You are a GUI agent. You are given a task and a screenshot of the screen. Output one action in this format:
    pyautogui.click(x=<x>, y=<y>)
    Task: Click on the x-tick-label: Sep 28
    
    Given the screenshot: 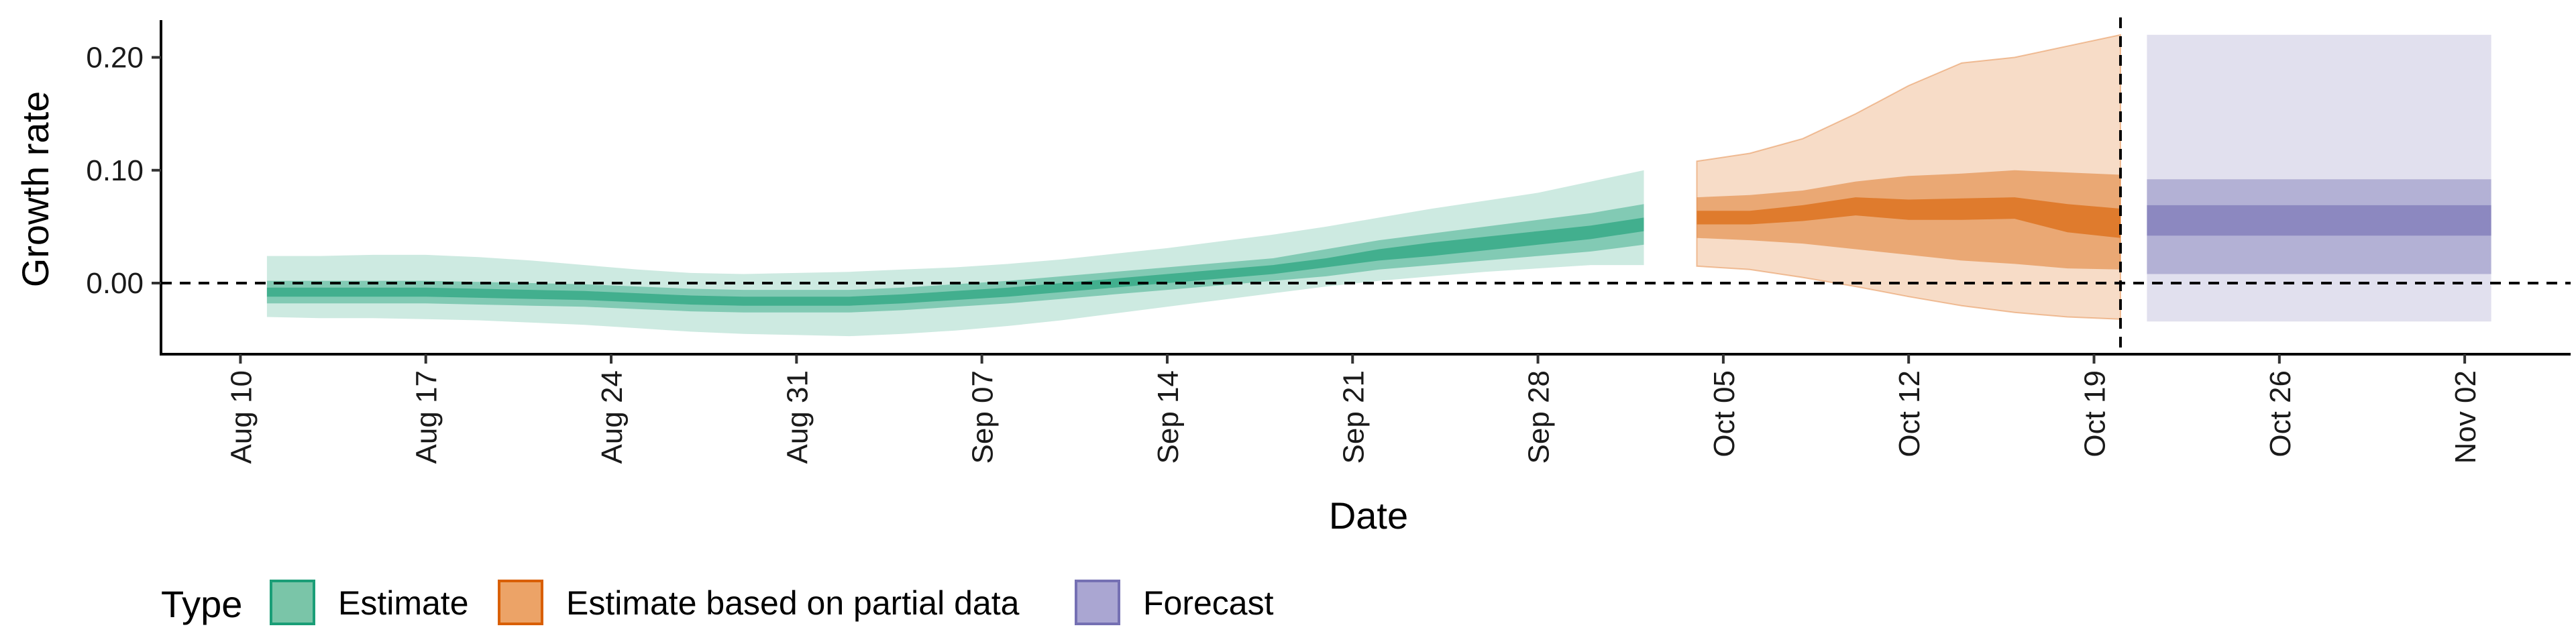 What is the action you would take?
    pyautogui.click(x=1539, y=417)
    